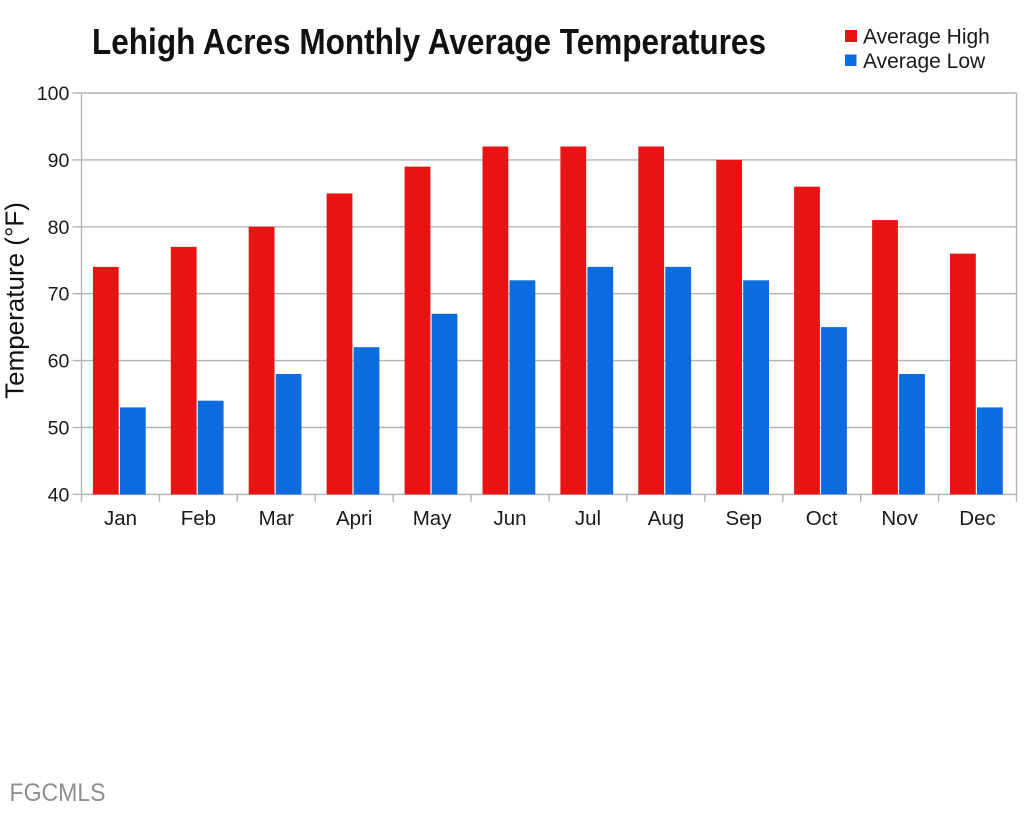  Describe the element at coordinates (59, 362) in the screenshot. I see `svg-text: 60` at that location.